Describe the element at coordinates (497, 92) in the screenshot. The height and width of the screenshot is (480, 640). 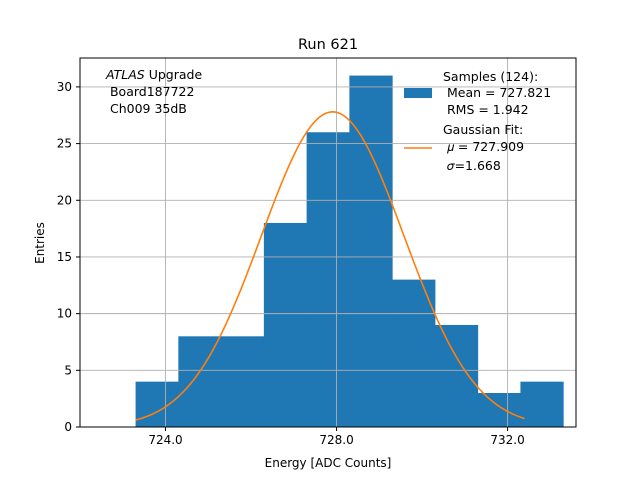
I see `legend-hist-mean: Mean = 727.821` at that location.